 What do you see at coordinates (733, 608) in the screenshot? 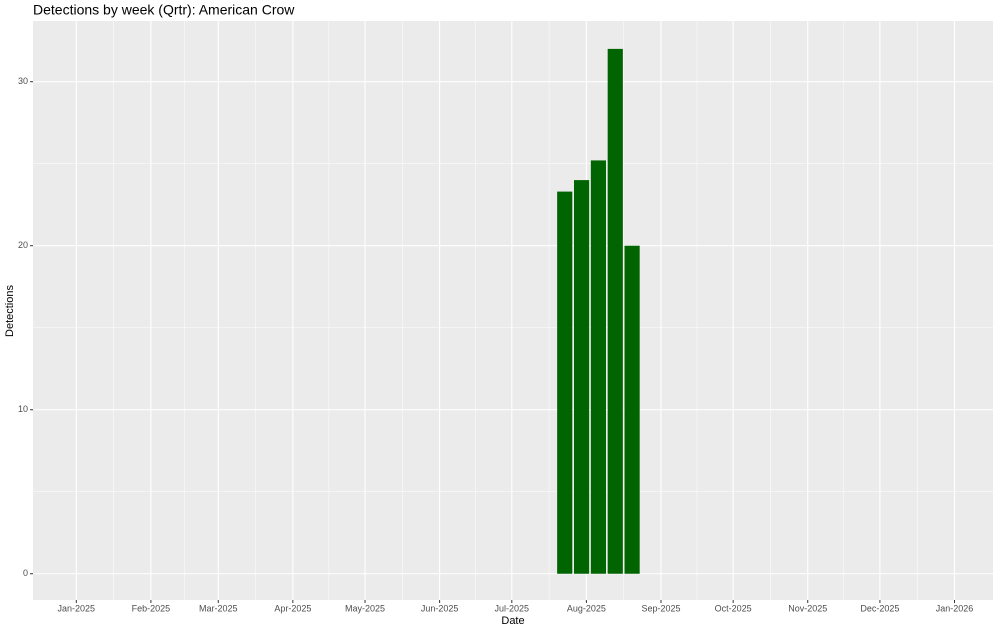
I see `x-tick-label: Oct-2025` at bounding box center [733, 608].